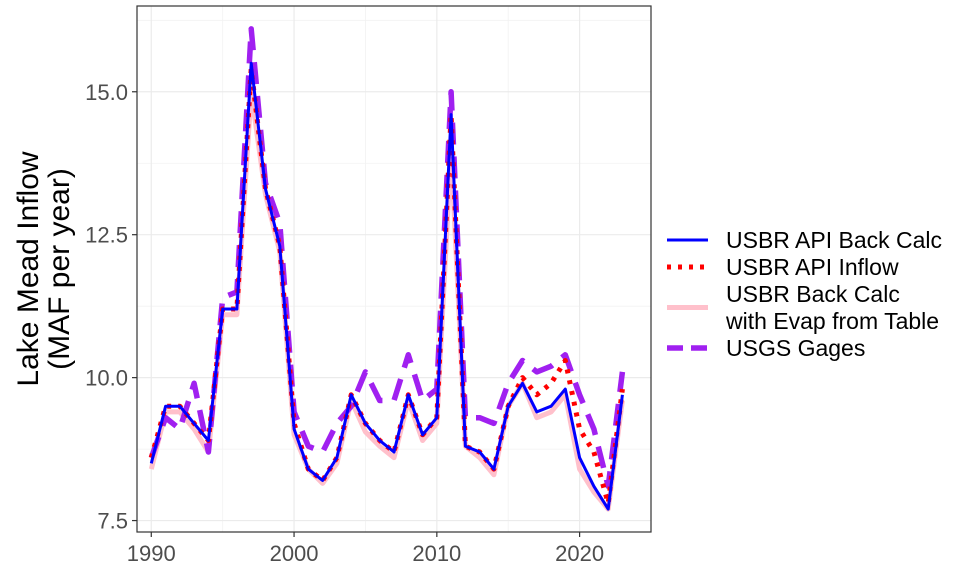 The width and height of the screenshot is (980, 575). Describe the element at coordinates (834, 240) in the screenshot. I see `legend-label: USBR API Back Calc` at that location.